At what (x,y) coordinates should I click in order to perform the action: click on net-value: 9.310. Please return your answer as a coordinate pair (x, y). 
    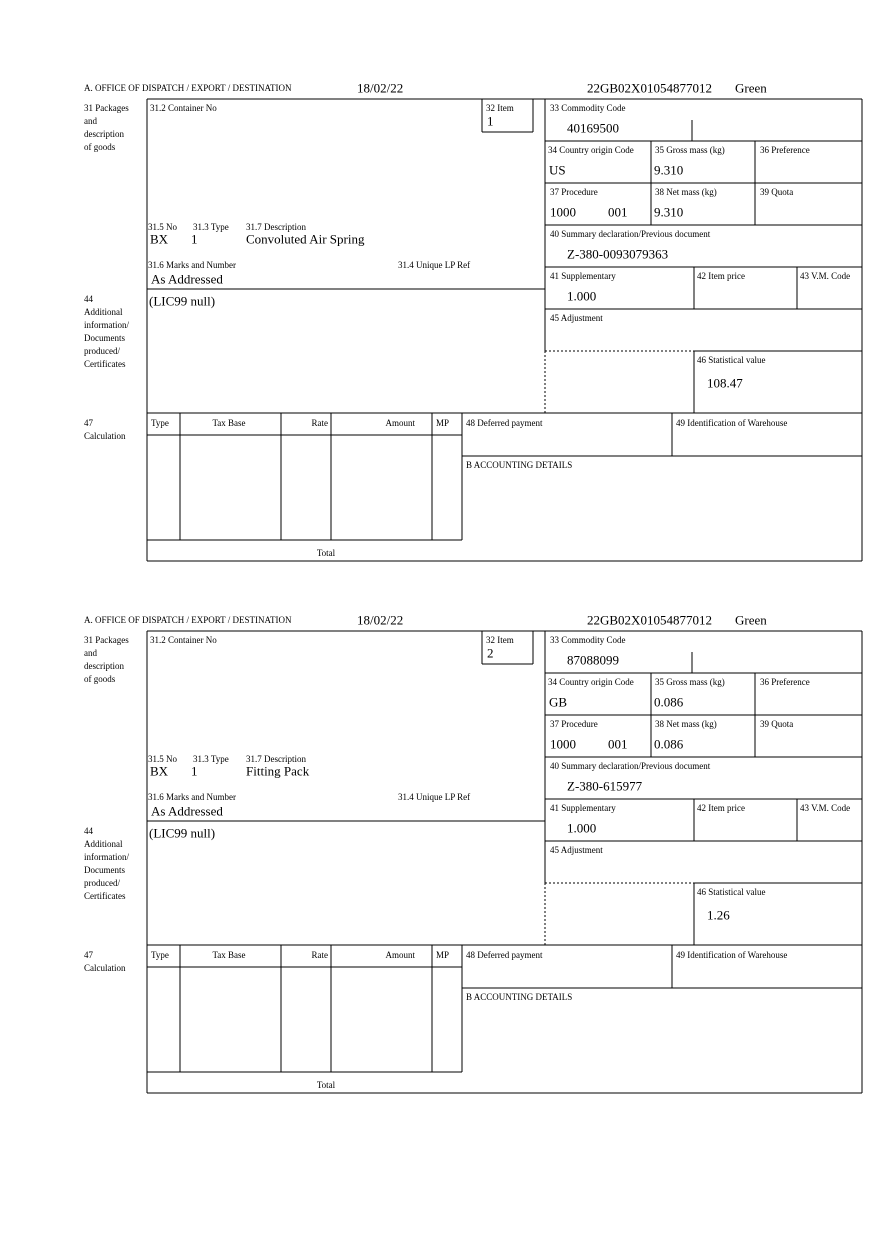
    Looking at the image, I should click on (668, 212).